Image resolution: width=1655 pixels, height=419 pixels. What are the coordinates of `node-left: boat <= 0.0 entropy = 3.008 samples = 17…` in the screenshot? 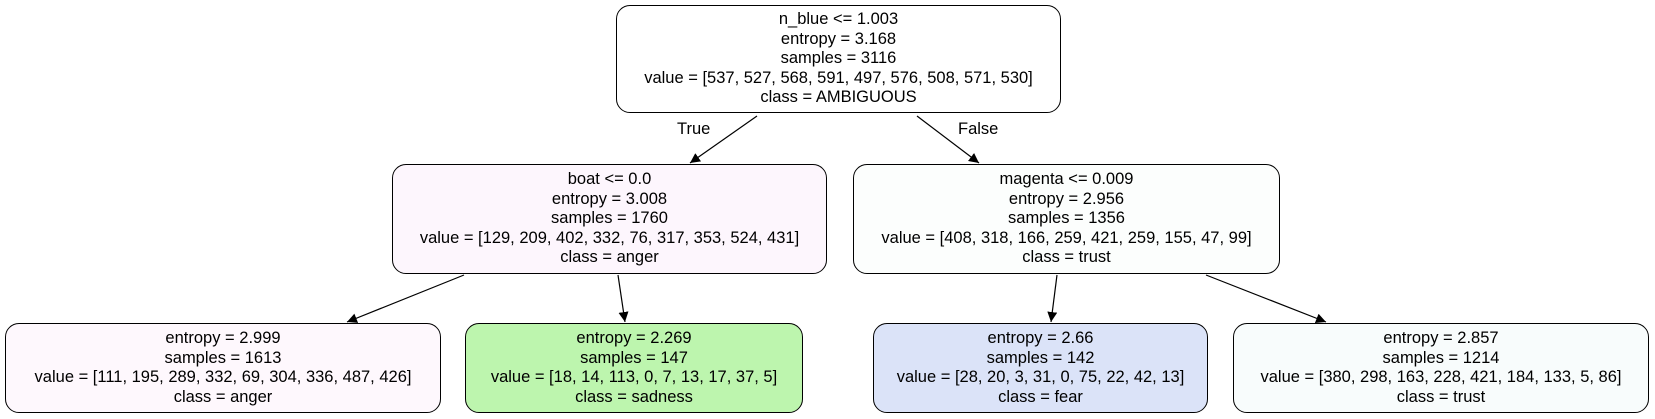 It's located at (609, 219).